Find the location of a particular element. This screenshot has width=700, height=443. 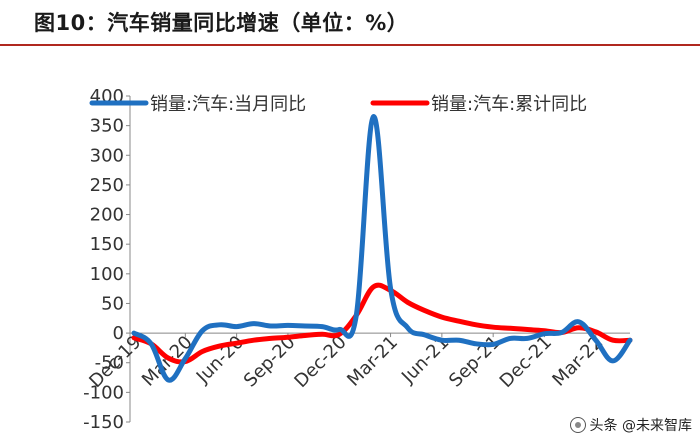

title-divider is located at coordinates (350, 45).